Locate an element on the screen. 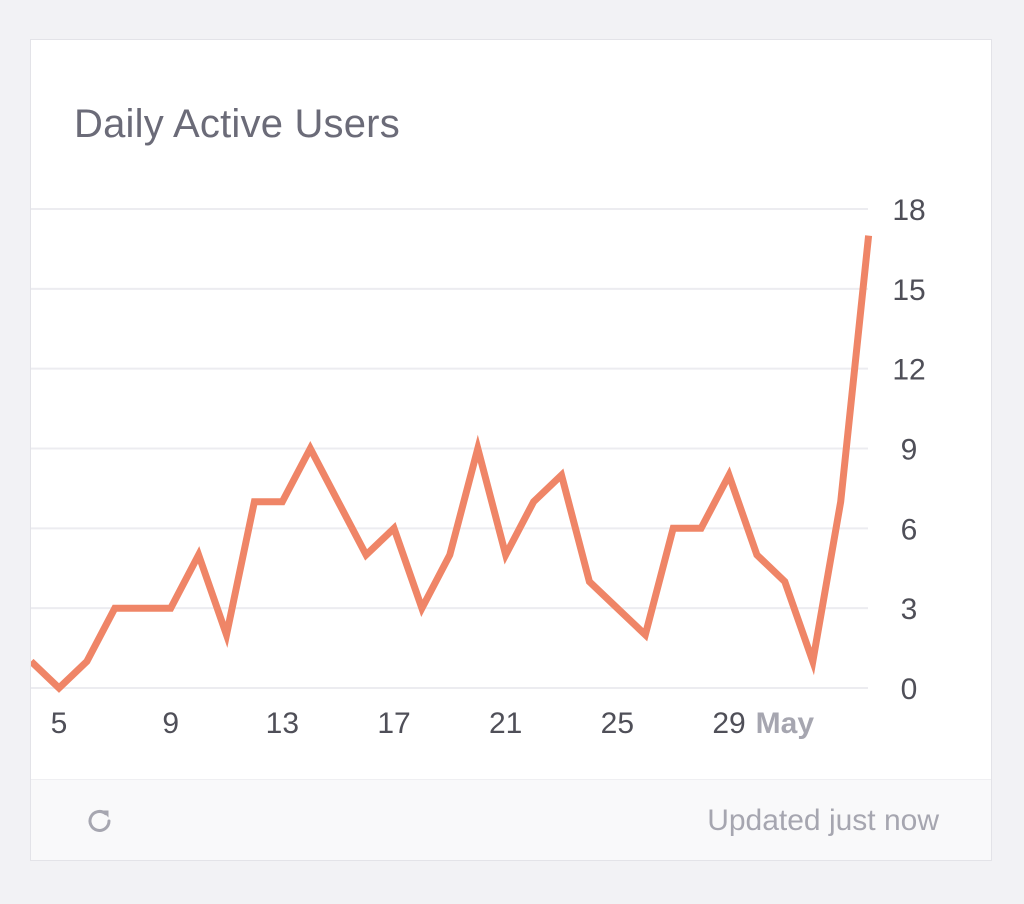 This screenshot has height=904, width=1024. chart-title: Daily Active Users is located at coordinates (237, 124).